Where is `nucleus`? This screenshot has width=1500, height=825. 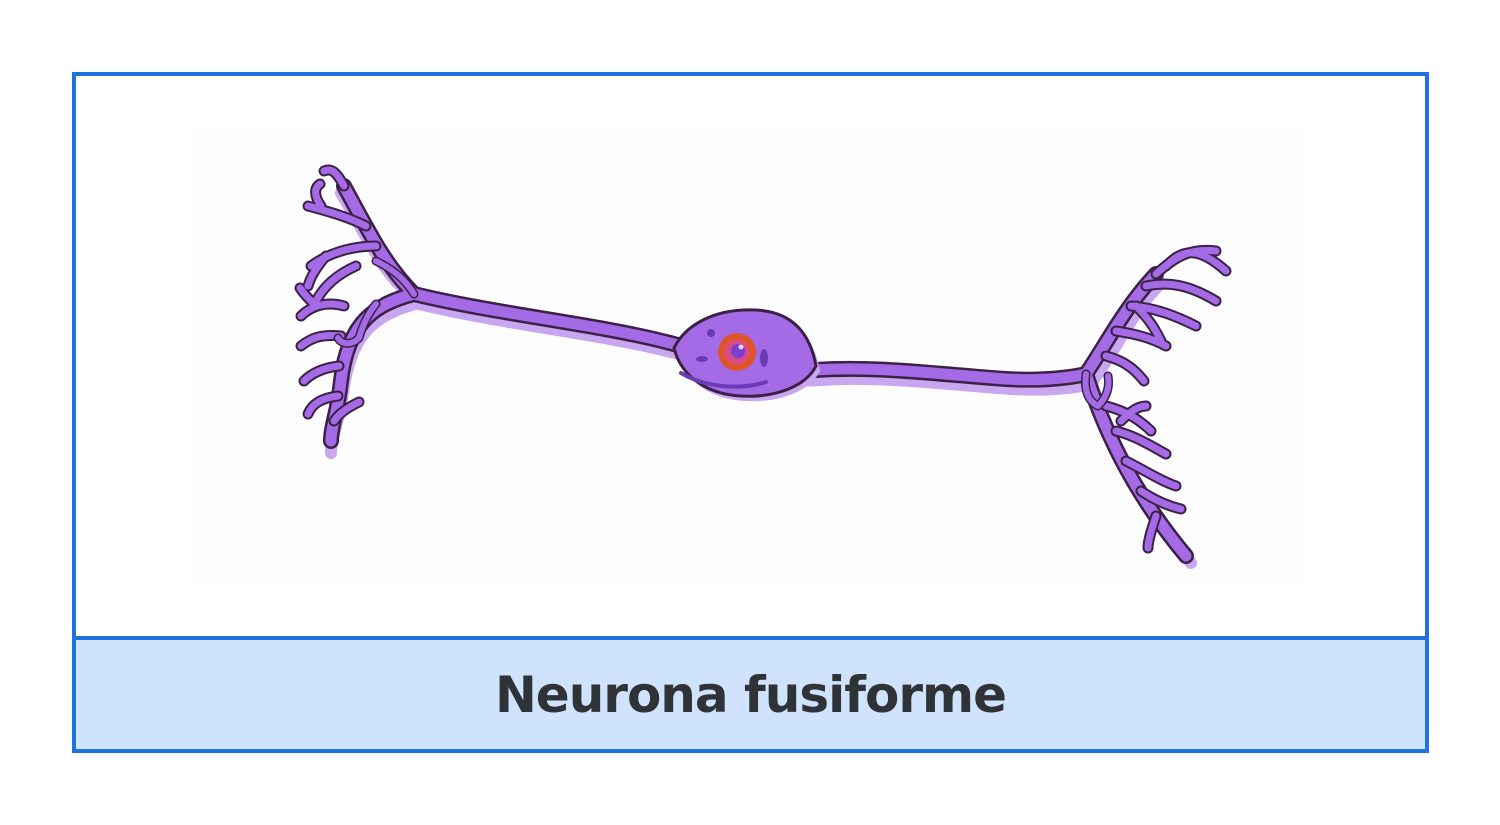 nucleus is located at coordinates (737, 352).